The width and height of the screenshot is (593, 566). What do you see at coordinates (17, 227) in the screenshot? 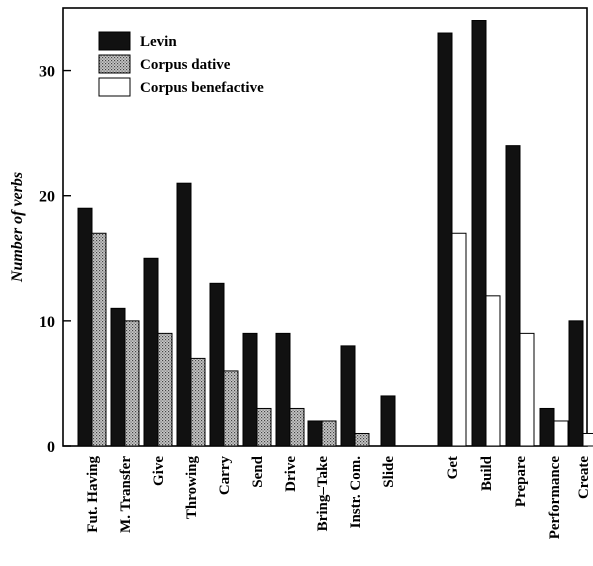
I see `y-axis-label: Number of verbs` at bounding box center [17, 227].